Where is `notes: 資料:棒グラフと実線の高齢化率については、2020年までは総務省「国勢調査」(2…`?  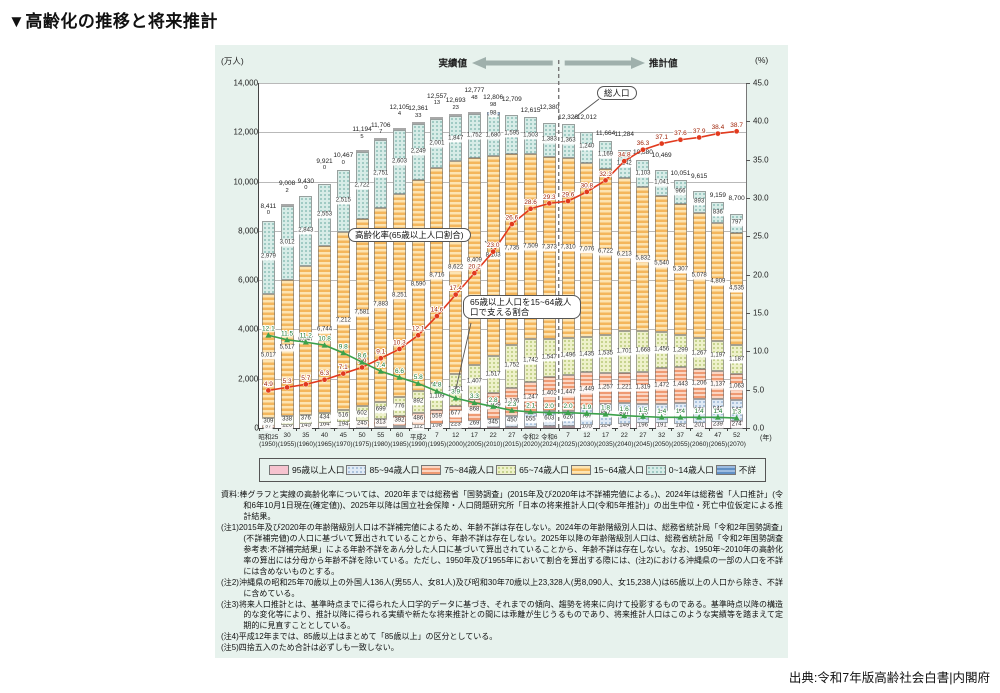
notes: 資料:棒グラフと実線の高齢化率については、2020年までは総務省「国勢調査」(2… is located at coordinates (502, 572).